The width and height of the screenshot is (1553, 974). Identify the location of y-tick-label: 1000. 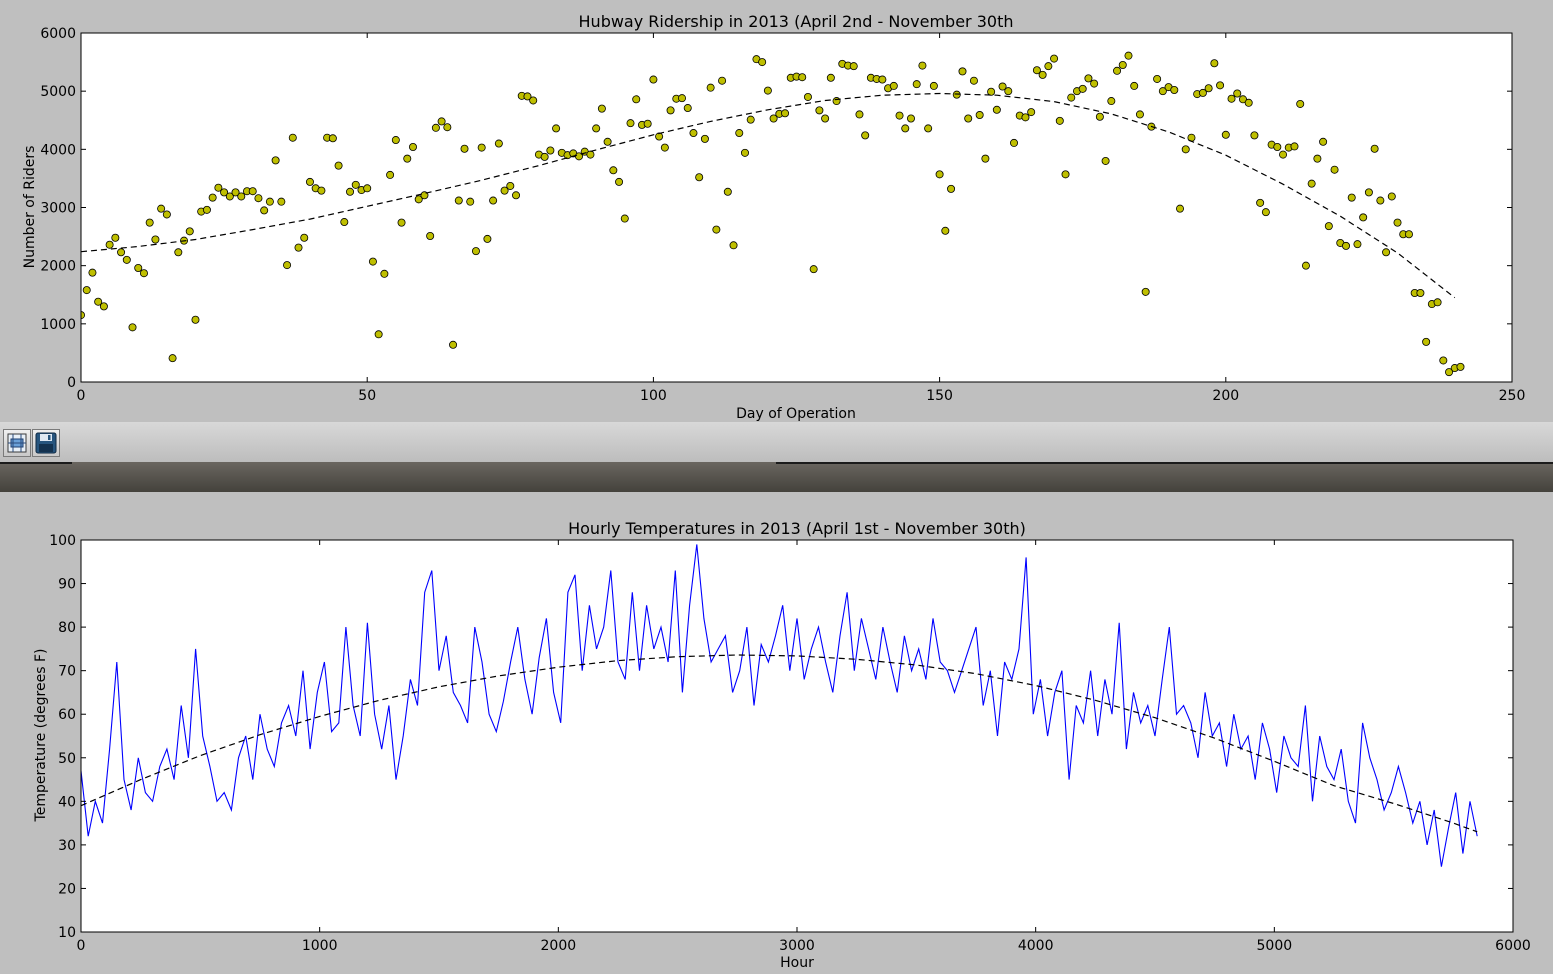
(58, 325).